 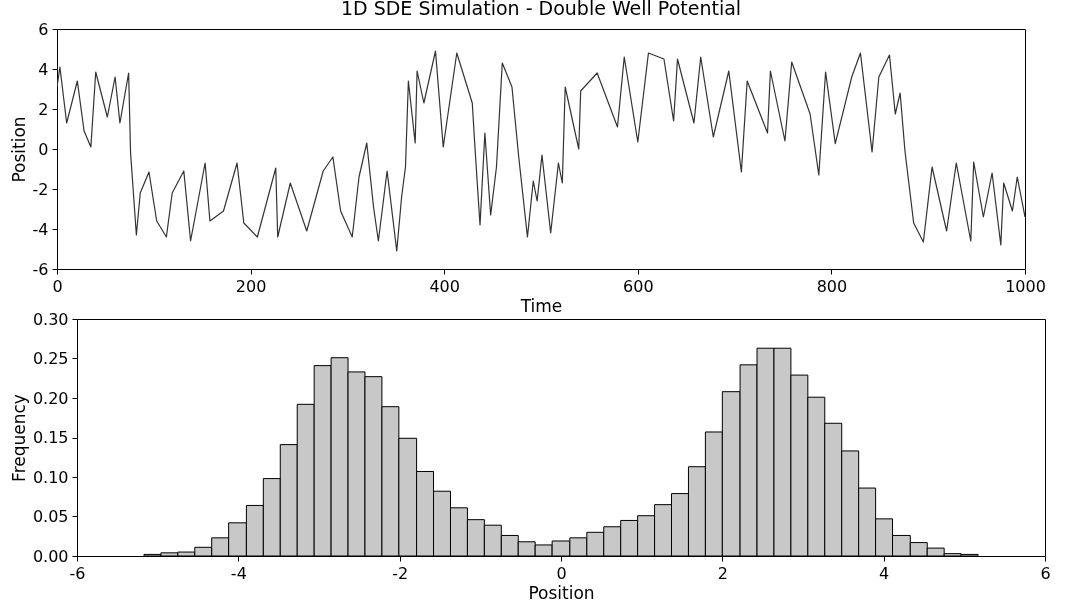 I want to click on x-tick-label: 800, so click(x=832, y=286).